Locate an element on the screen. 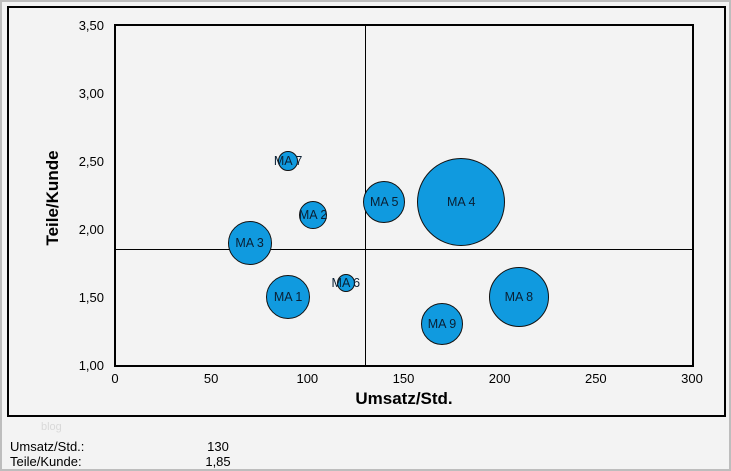 The height and width of the screenshot is (471, 731). bubble-label: MA 3 is located at coordinates (249, 242).